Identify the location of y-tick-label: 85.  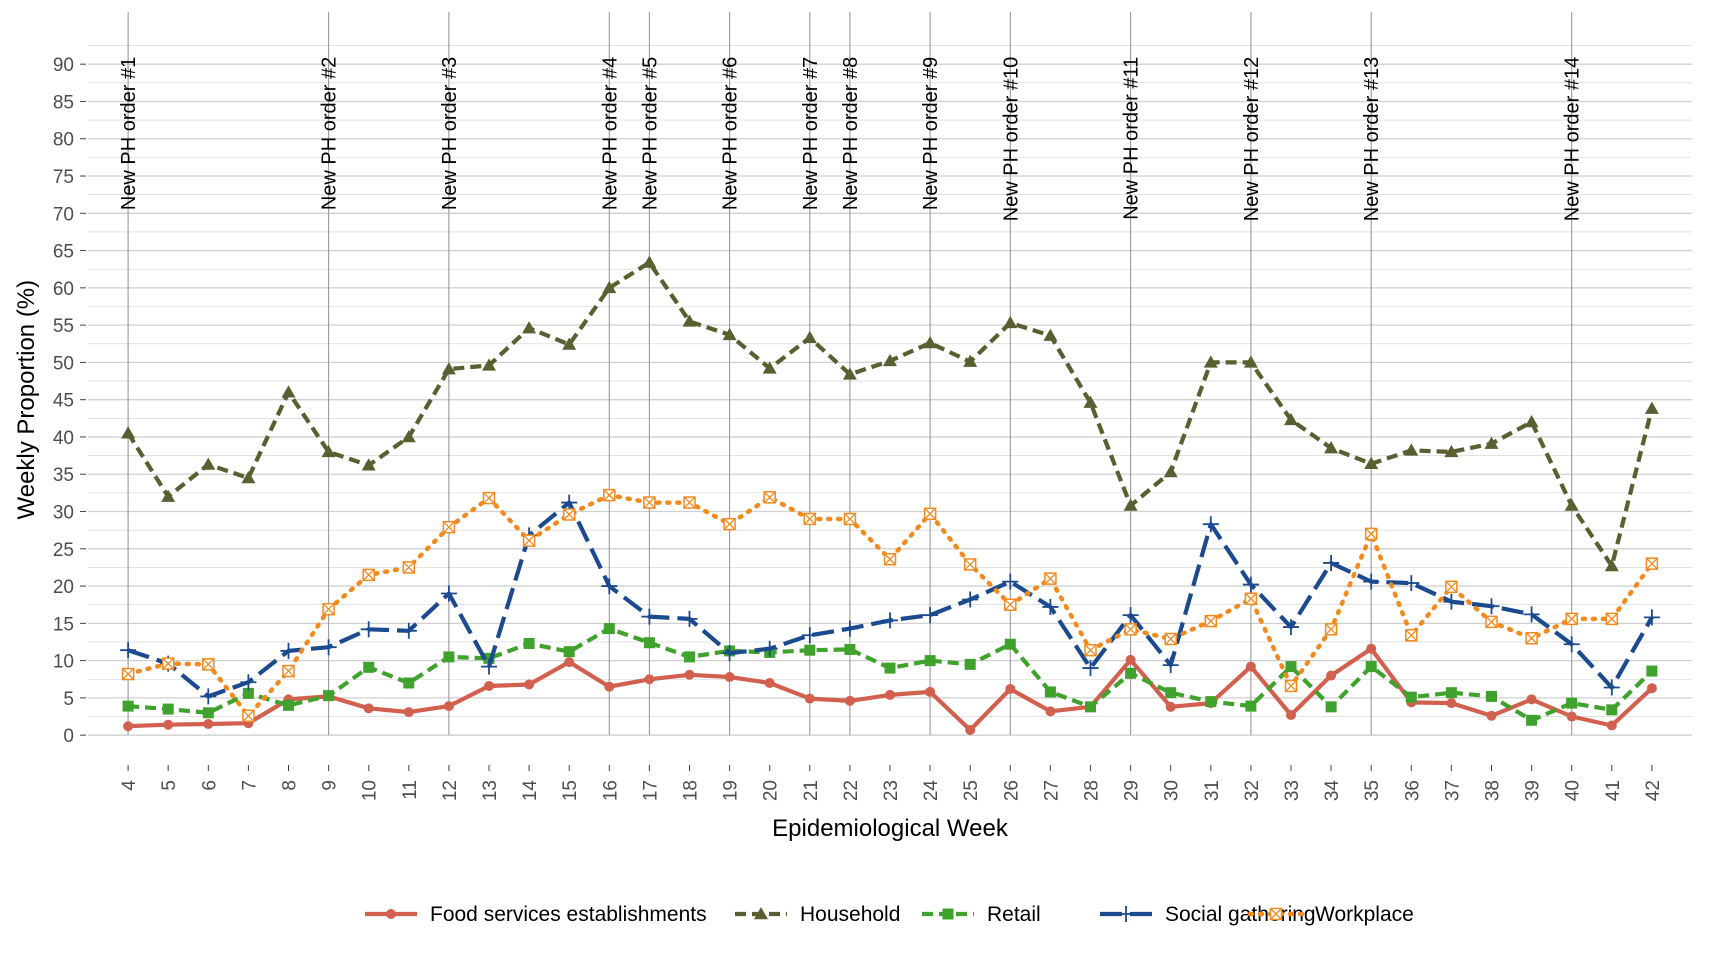
(63, 102).